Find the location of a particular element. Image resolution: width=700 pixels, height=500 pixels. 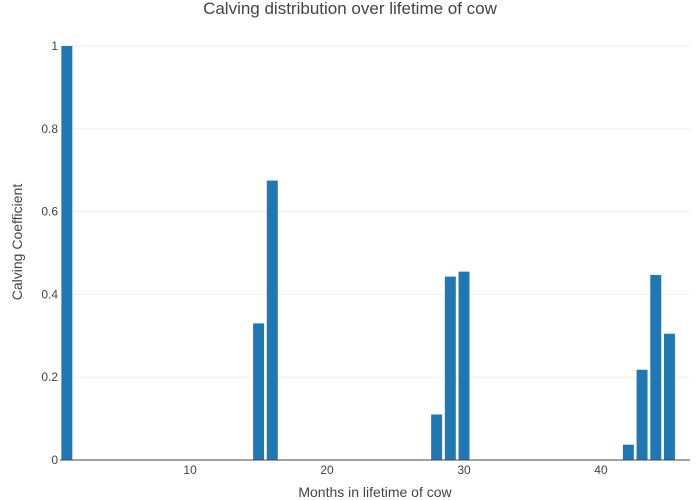

x-tick-label: 10 is located at coordinates (190, 470).